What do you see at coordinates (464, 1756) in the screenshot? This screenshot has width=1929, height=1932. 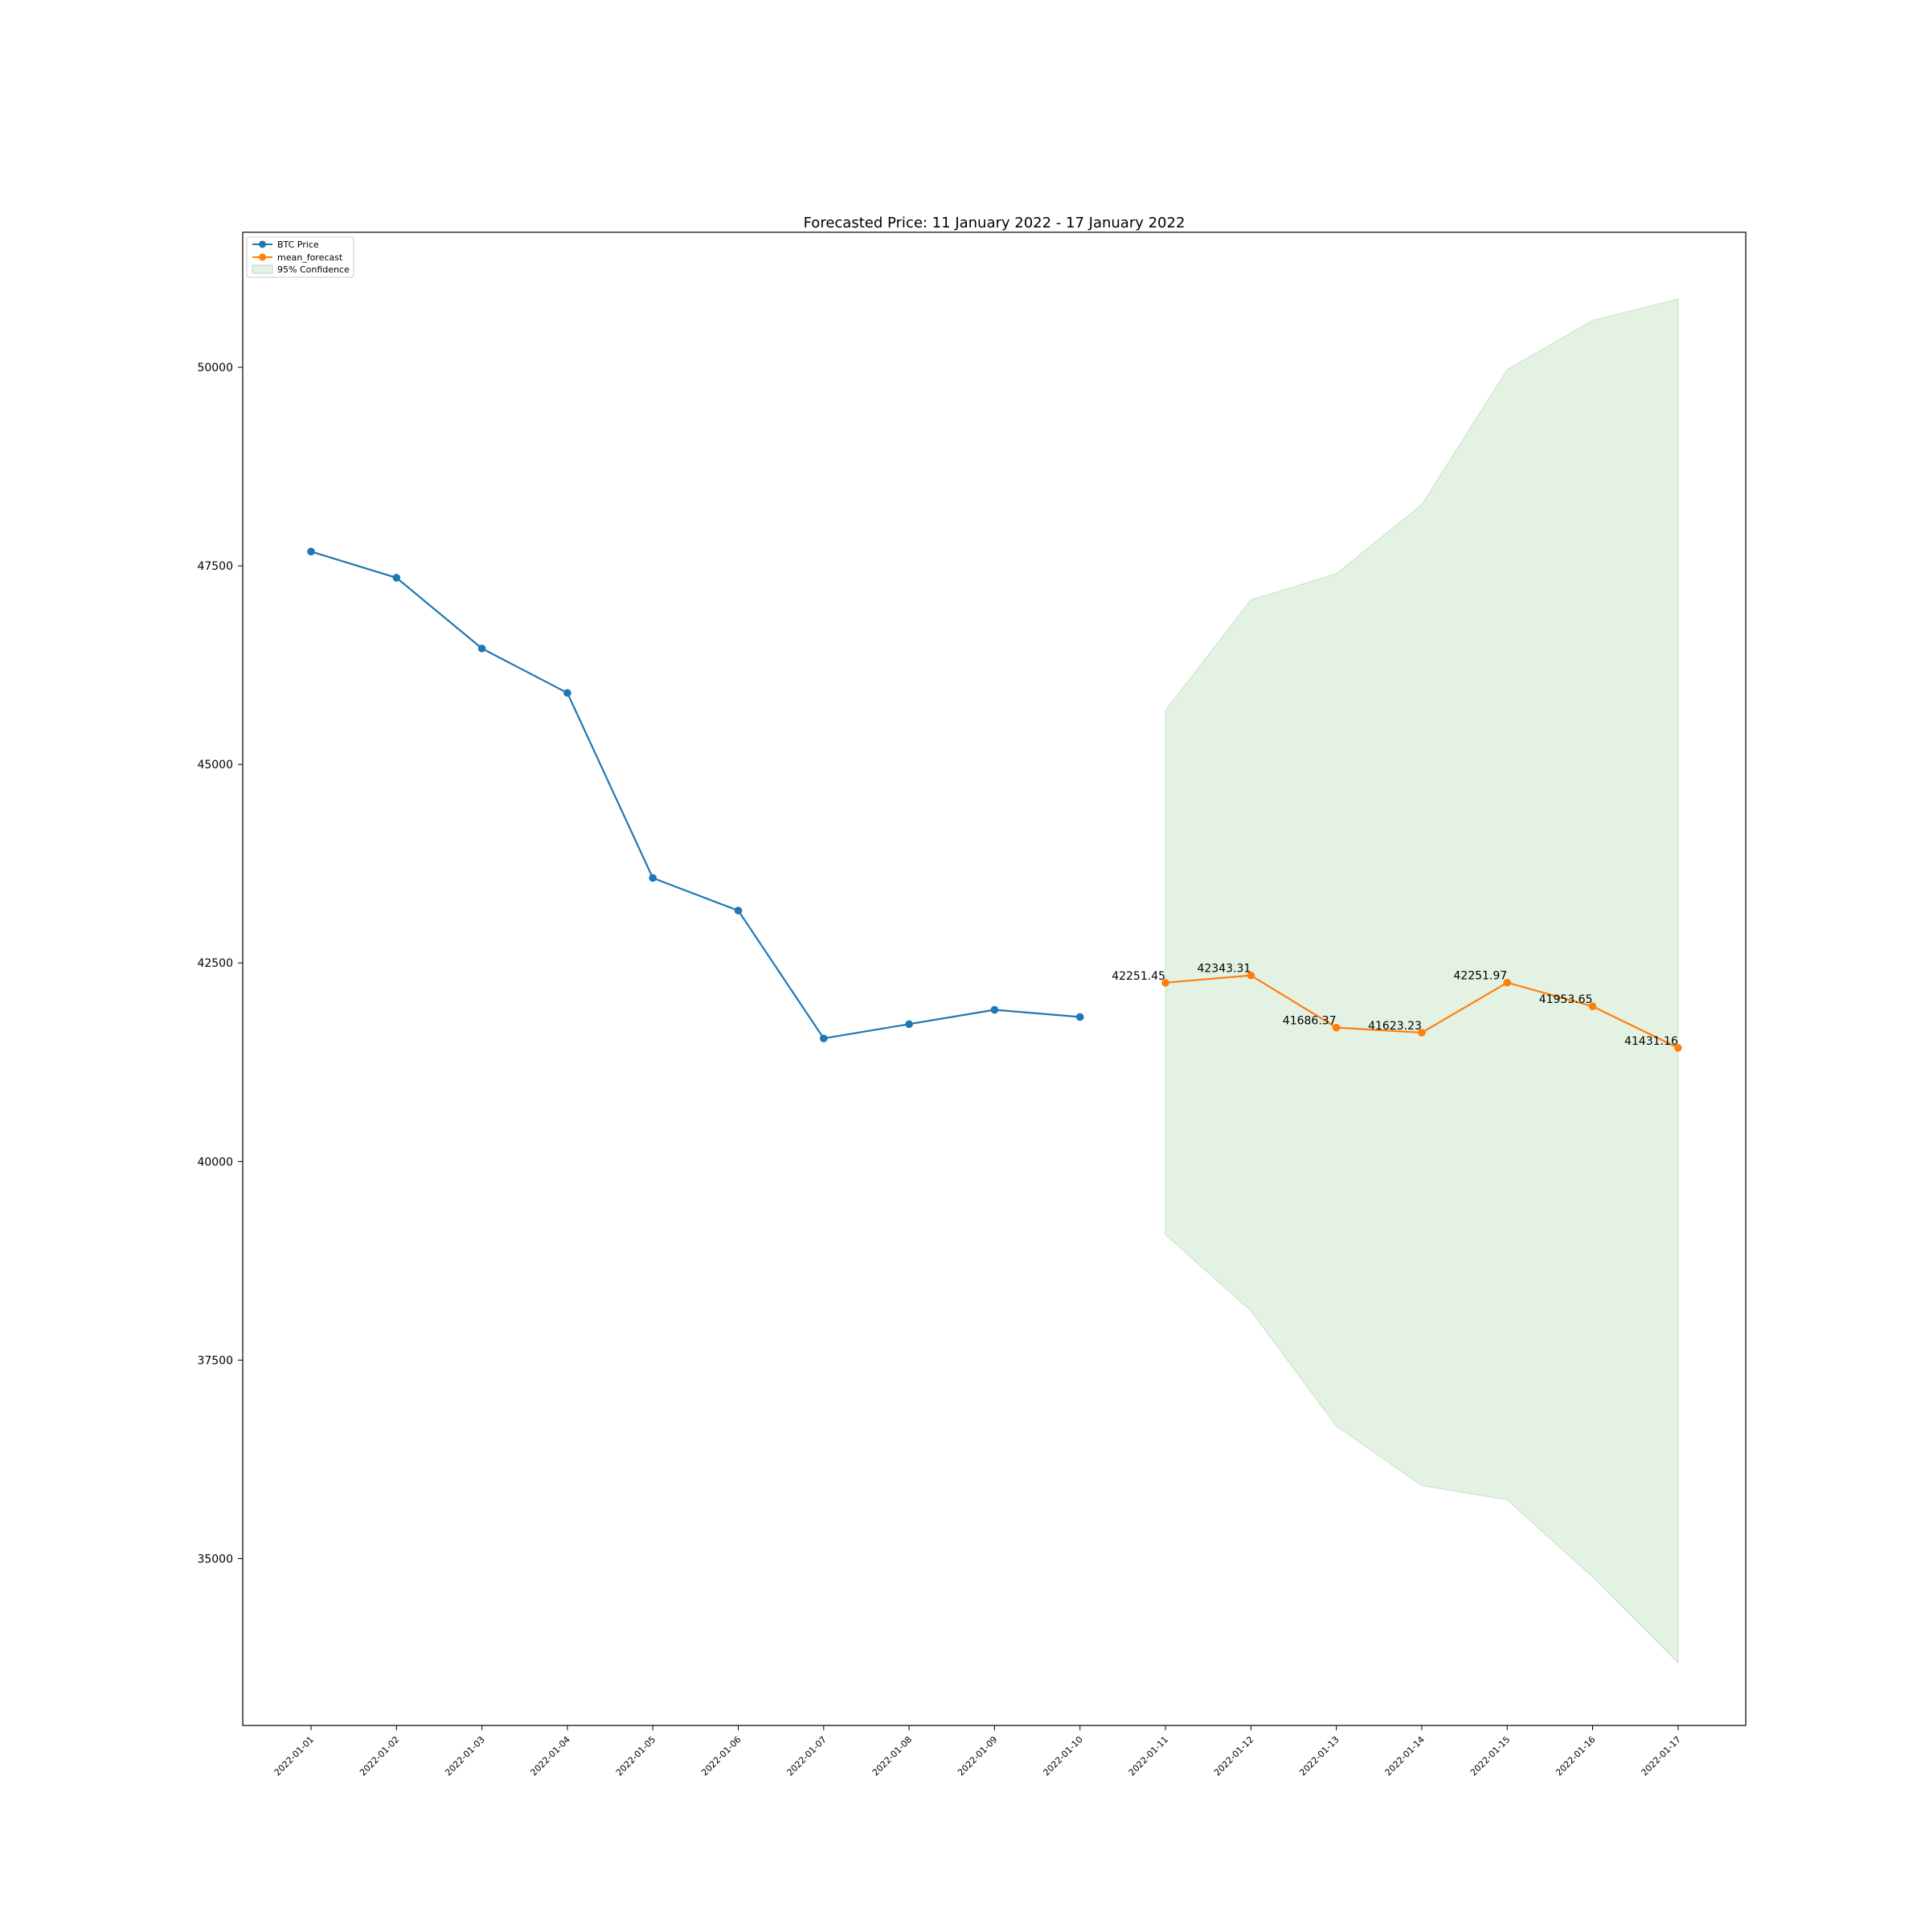 I see `x-tick-label: 2022-01-03` at bounding box center [464, 1756].